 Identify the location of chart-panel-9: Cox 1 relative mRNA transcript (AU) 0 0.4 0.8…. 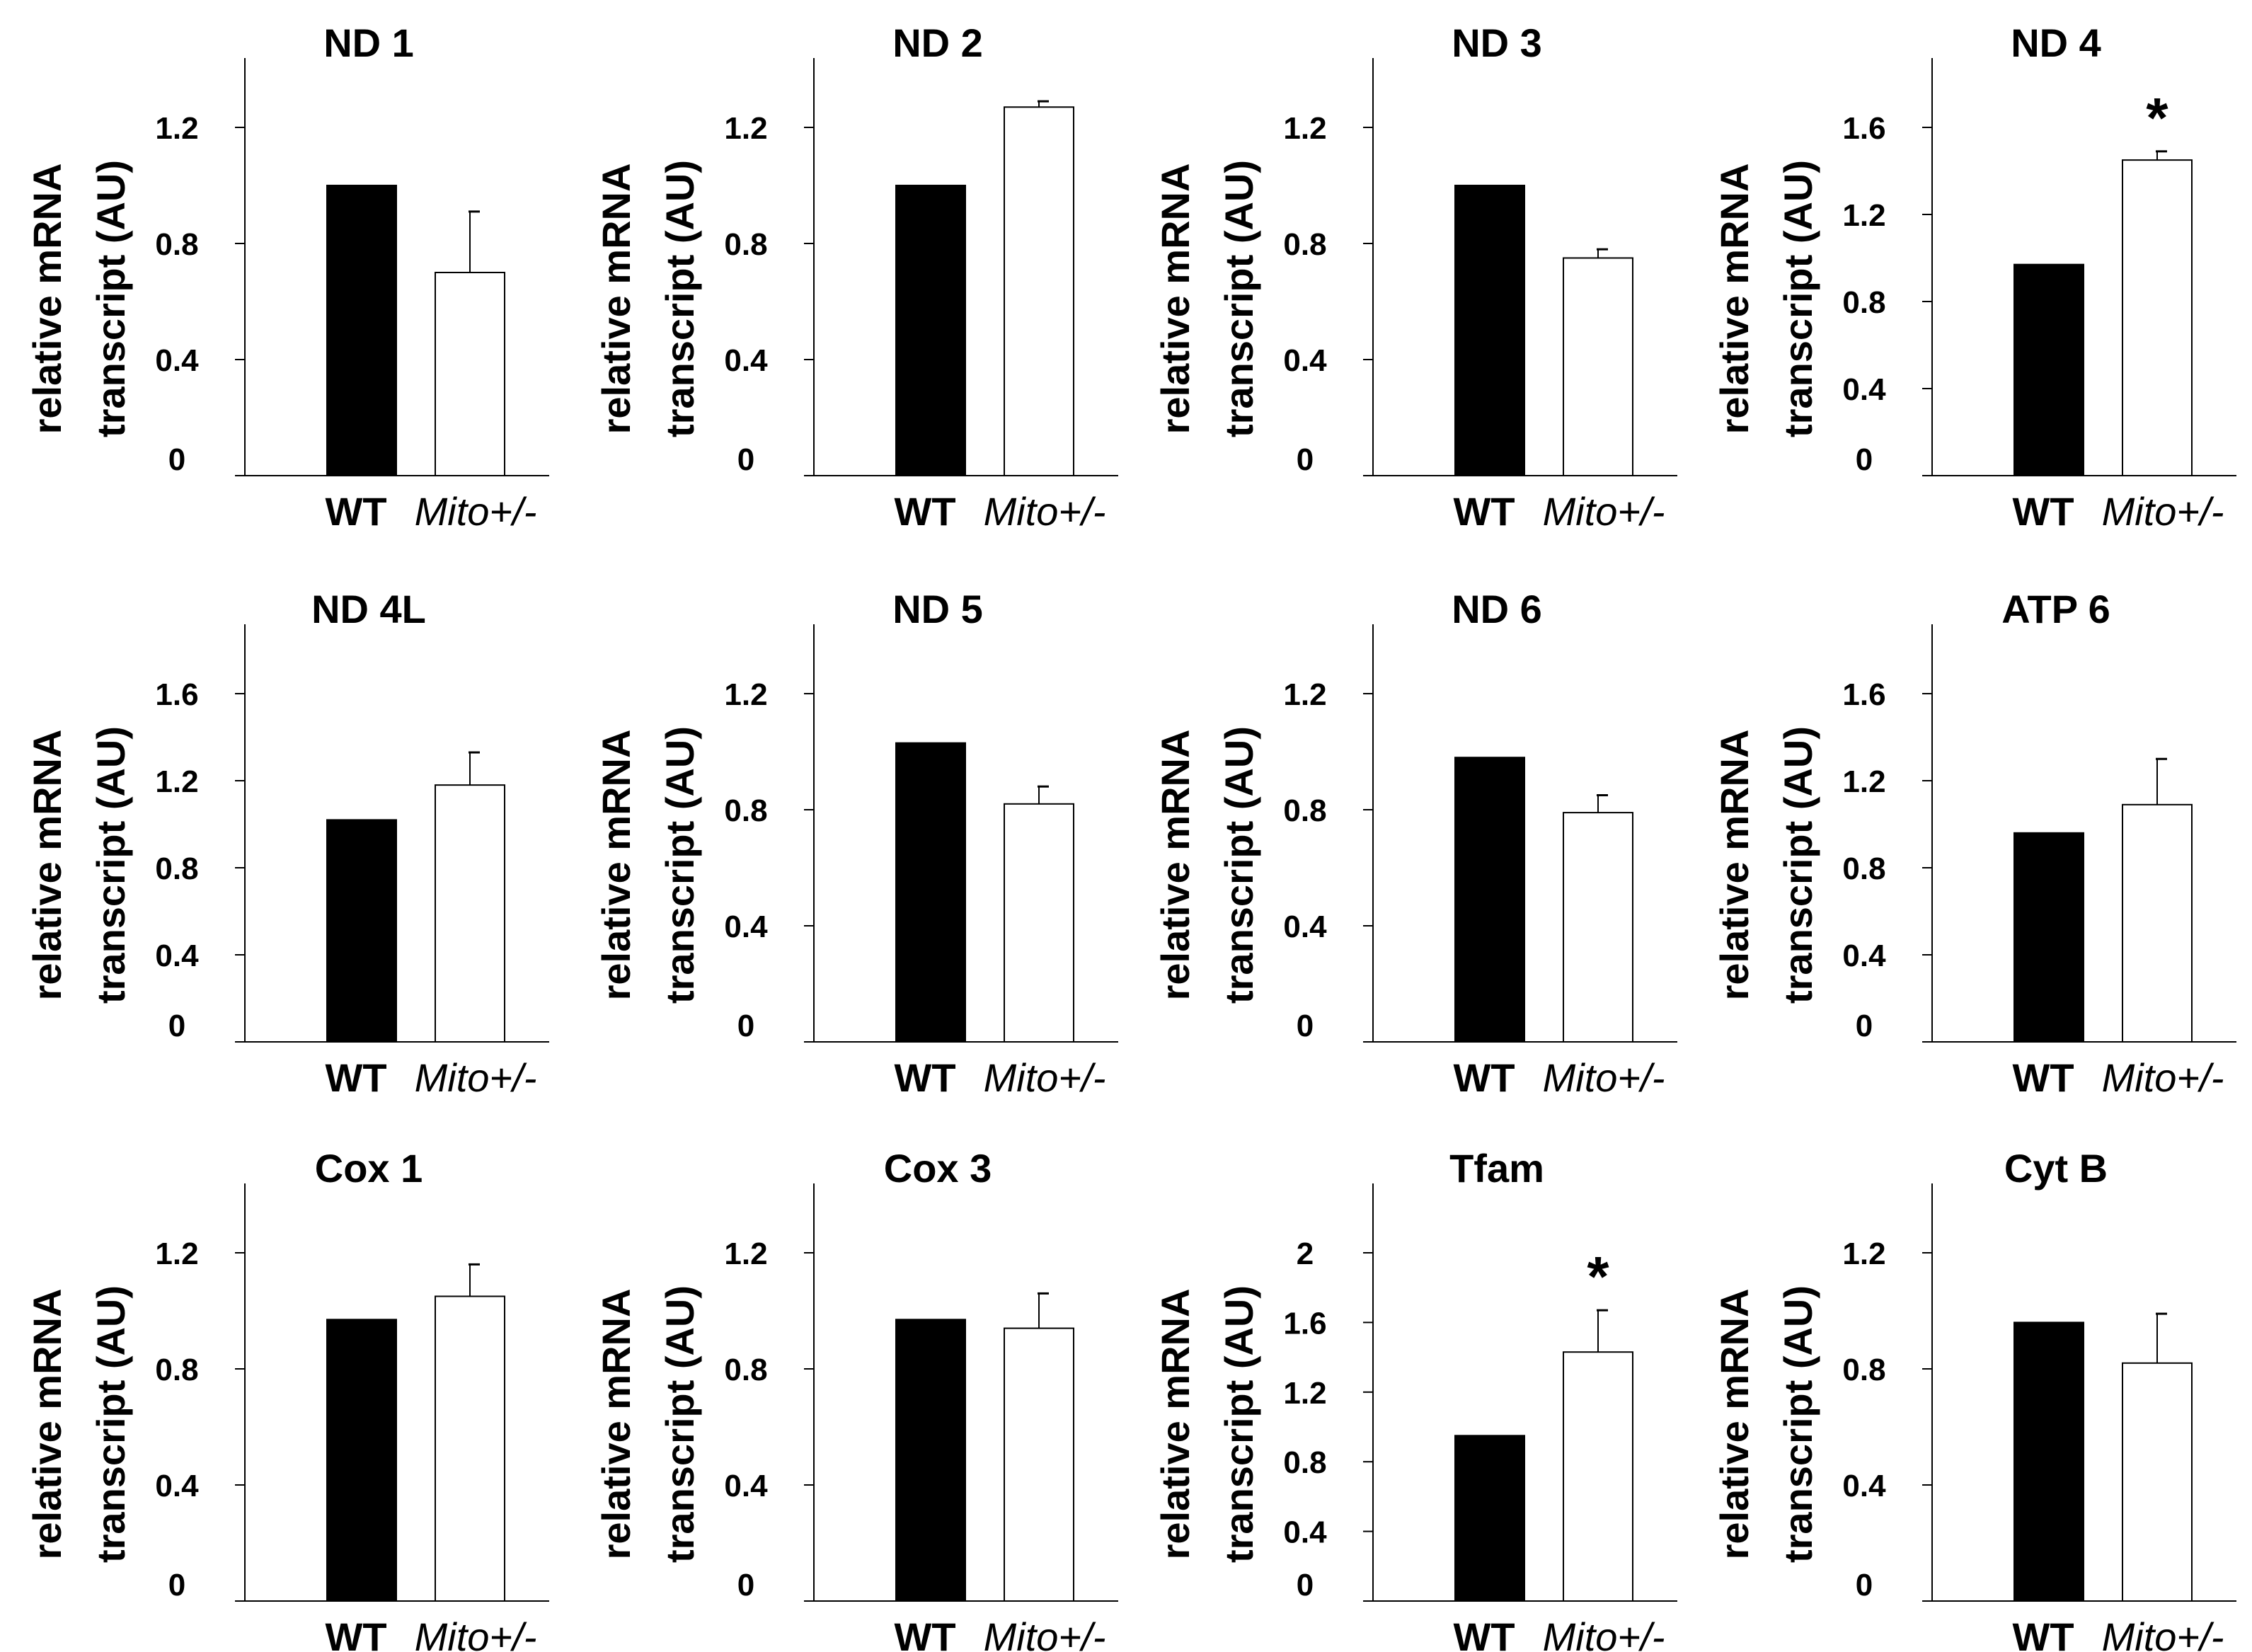
(287, 1399).